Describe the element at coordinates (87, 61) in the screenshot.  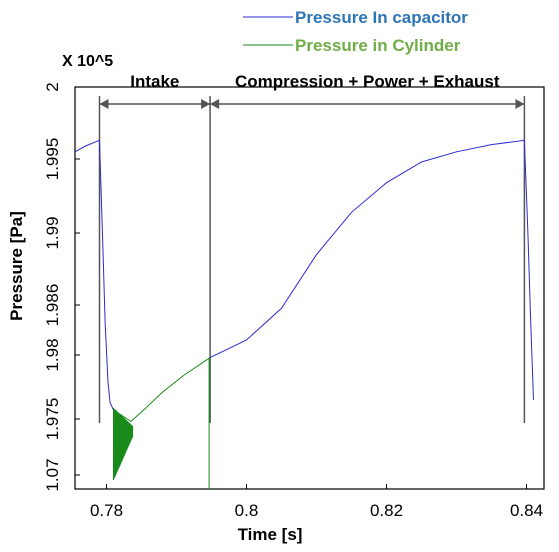
I see `y-multiplier-label: X 10^5` at that location.